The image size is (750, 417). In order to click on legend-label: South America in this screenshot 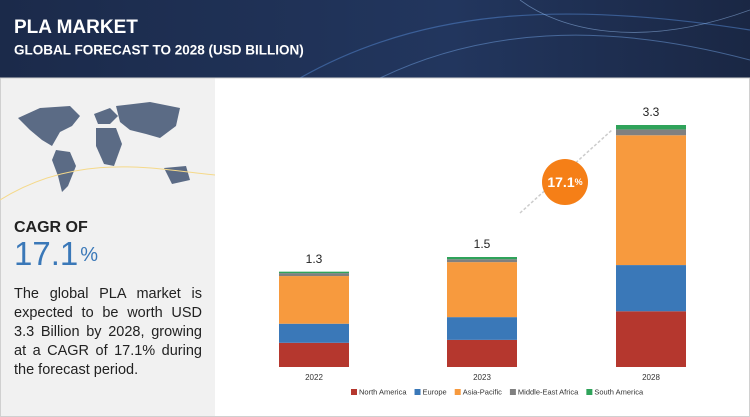, I will do `click(619, 391)`.